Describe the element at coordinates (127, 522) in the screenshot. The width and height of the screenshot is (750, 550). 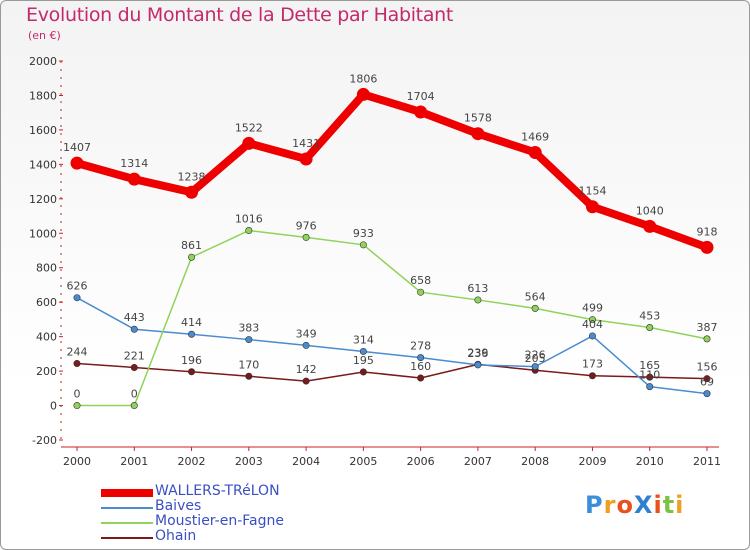
I see `legend-swatch-moustier-en-fagne` at that location.